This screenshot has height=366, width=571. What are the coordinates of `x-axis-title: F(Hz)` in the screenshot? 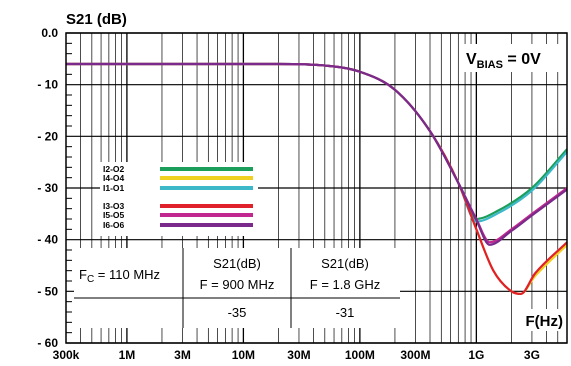 It's located at (545, 321).